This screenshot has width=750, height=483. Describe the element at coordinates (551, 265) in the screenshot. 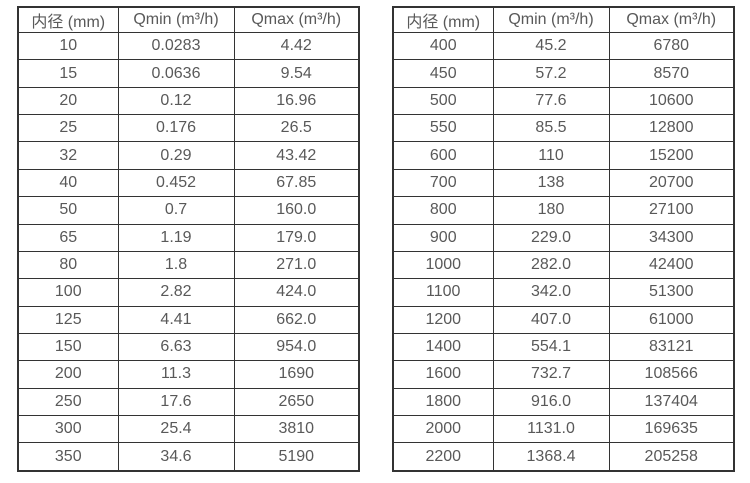

I see `table-cell: 282.0` at that location.